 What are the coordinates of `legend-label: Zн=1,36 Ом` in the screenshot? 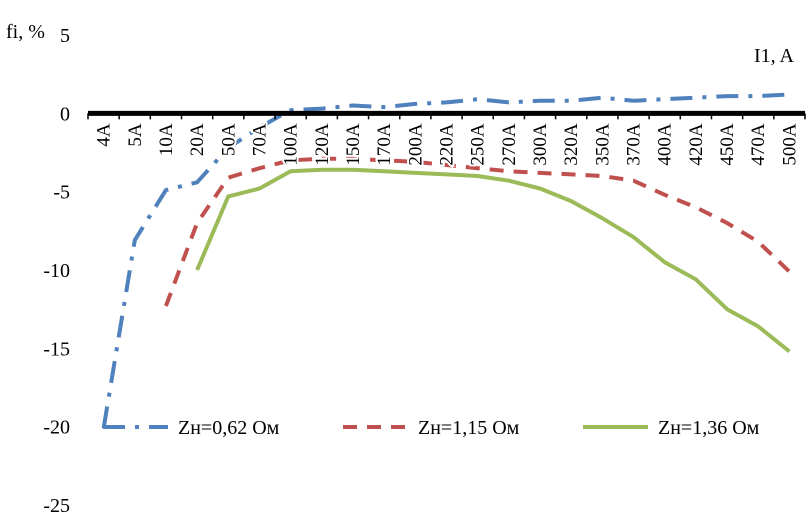 It's located at (709, 428).